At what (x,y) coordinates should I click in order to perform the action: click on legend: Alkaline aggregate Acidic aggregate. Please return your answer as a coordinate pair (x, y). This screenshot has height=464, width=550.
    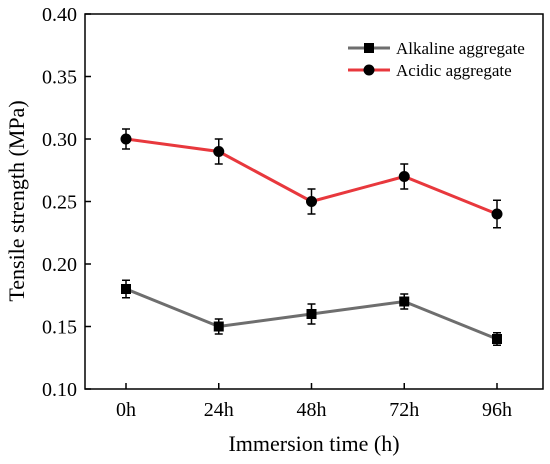
    Looking at the image, I should click on (436, 59).